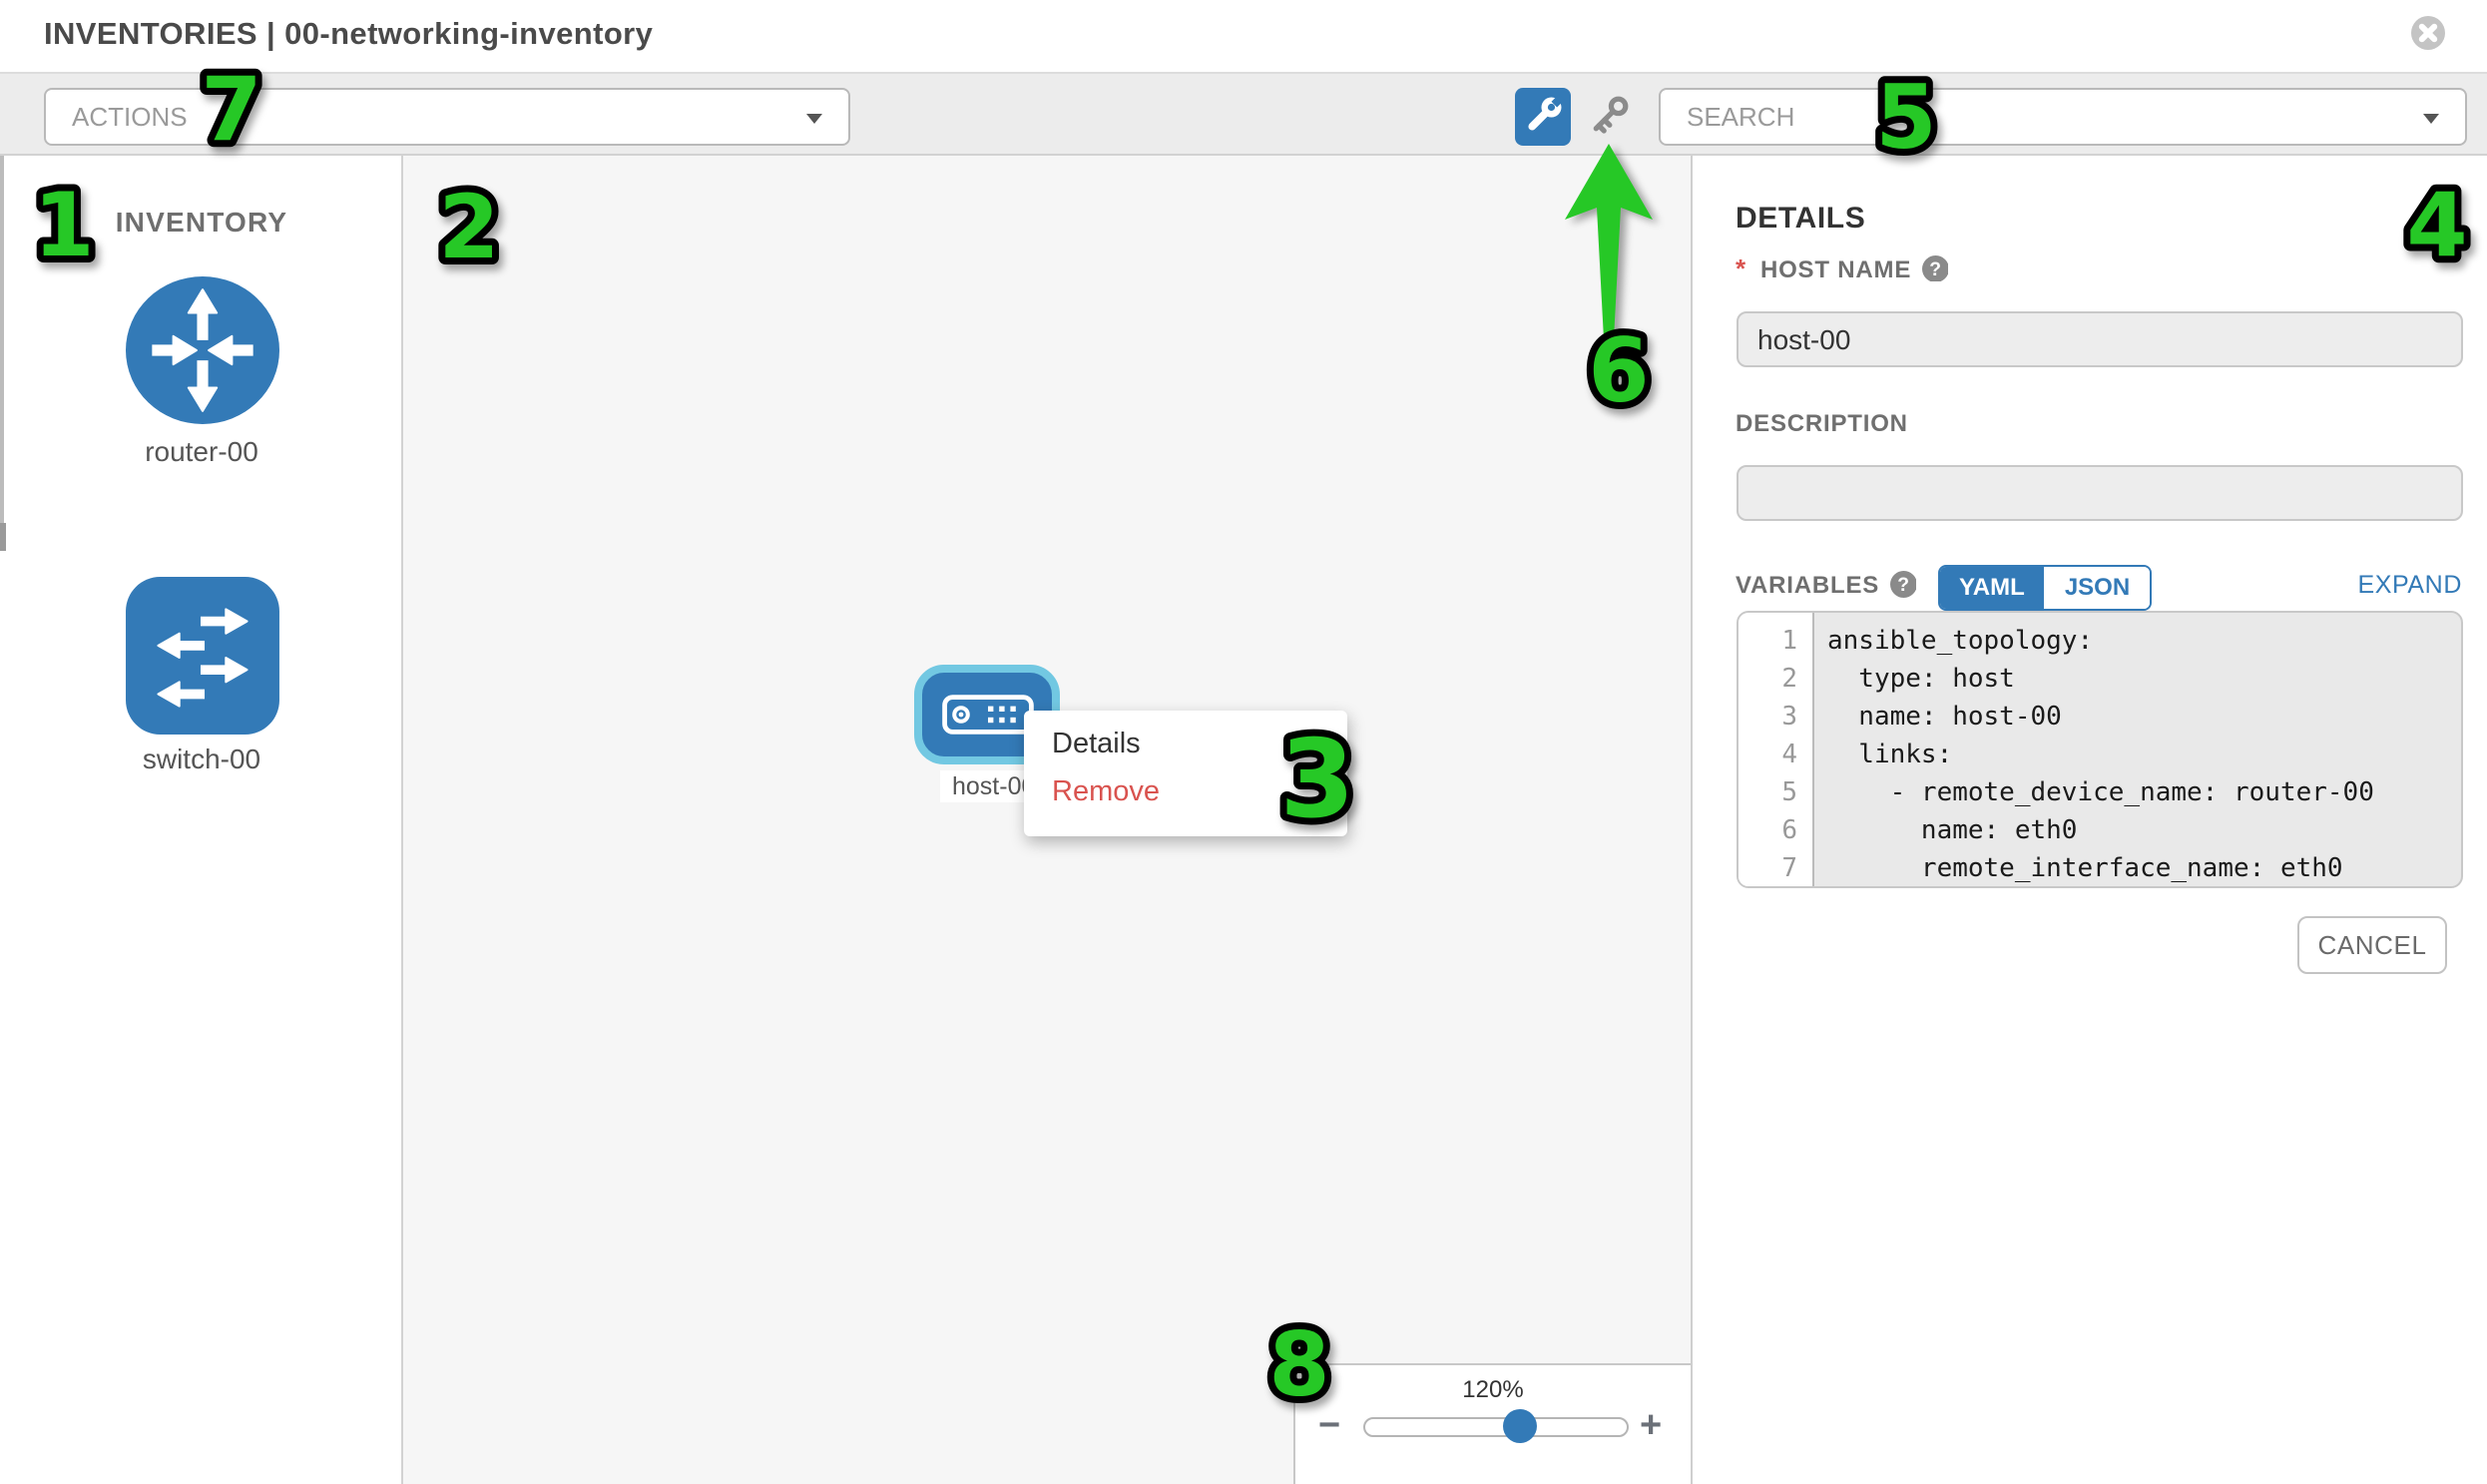 This screenshot has height=1484, width=2487. What do you see at coordinates (1808, 585) in the screenshot?
I see `variables-label: VARIABLES` at bounding box center [1808, 585].